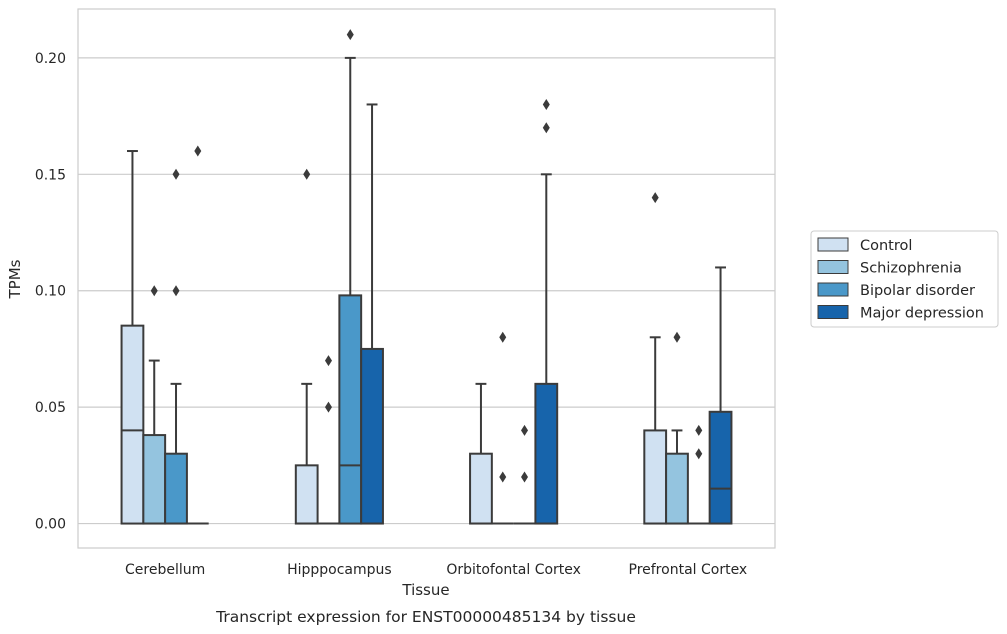 The width and height of the screenshot is (1007, 634). What do you see at coordinates (50, 59) in the screenshot?
I see `y-tick-label: 0.20` at bounding box center [50, 59].